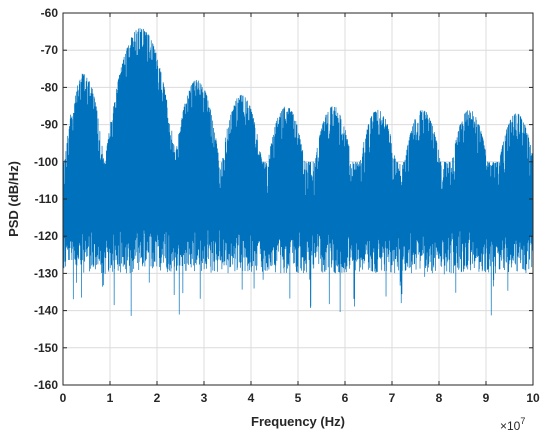 The height and width of the screenshot is (439, 550). I want to click on x-tick-label: 5, so click(298, 398).